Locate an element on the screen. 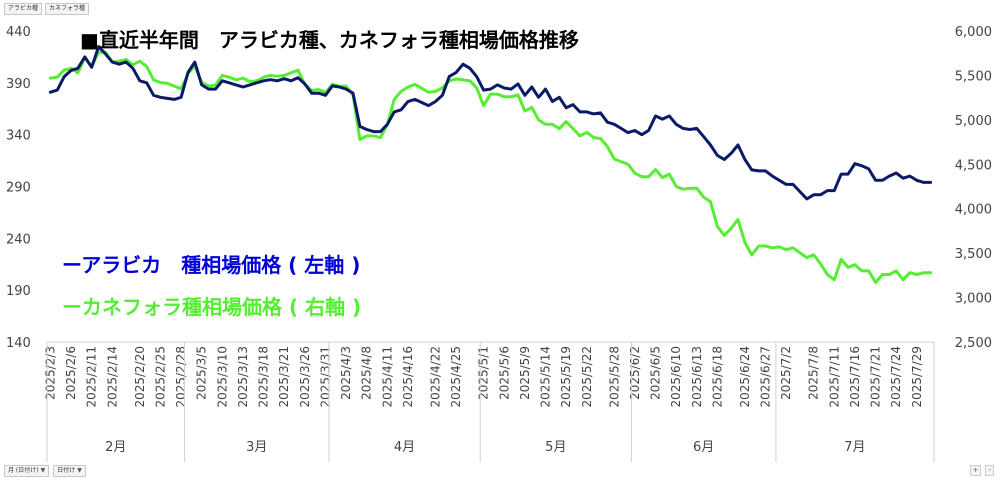  y-left-tick-label: 290 is located at coordinates (18, 188).